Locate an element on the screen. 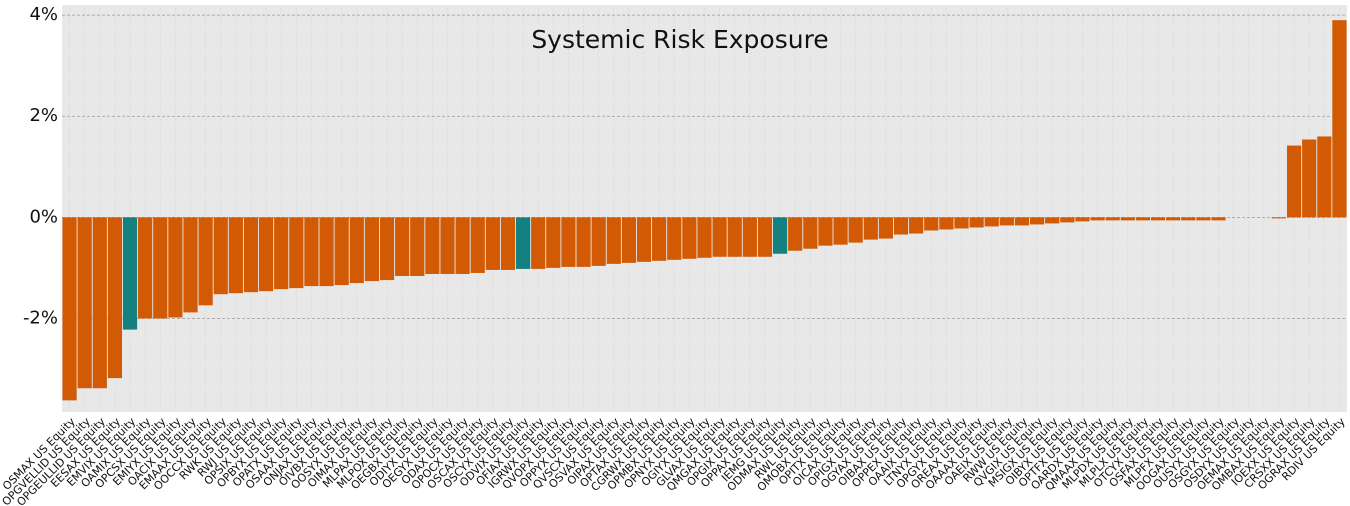 This screenshot has height=506, width=1350. y-tick-label: -2% is located at coordinates (40, 317).